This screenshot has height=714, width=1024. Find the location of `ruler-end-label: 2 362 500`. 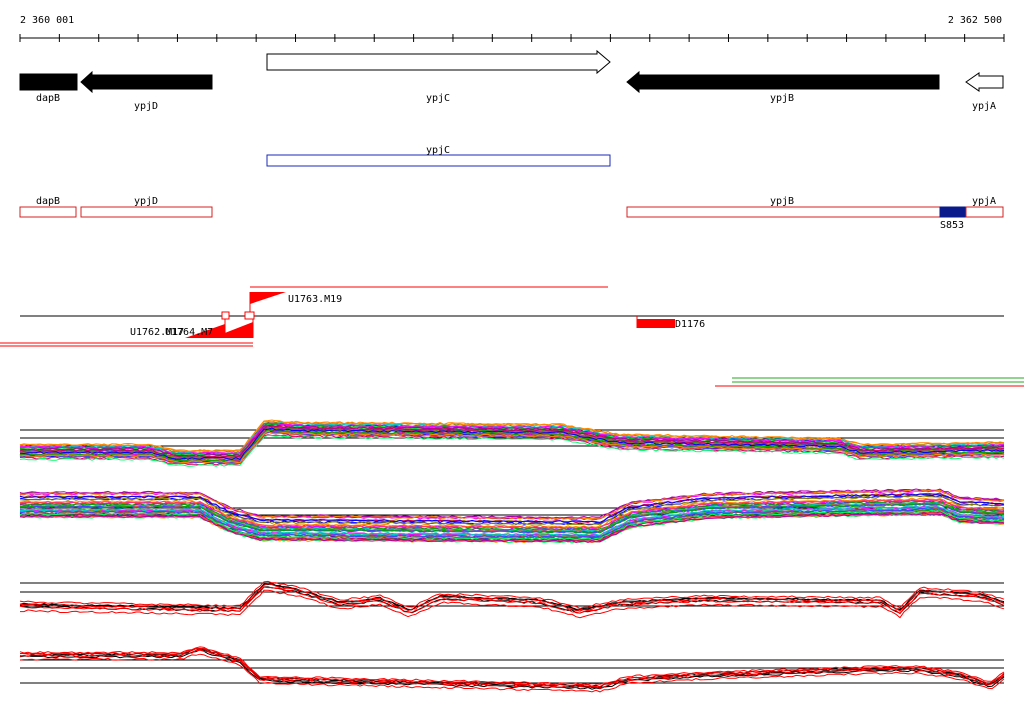

ruler-end-label: 2 362 500 is located at coordinates (975, 20).